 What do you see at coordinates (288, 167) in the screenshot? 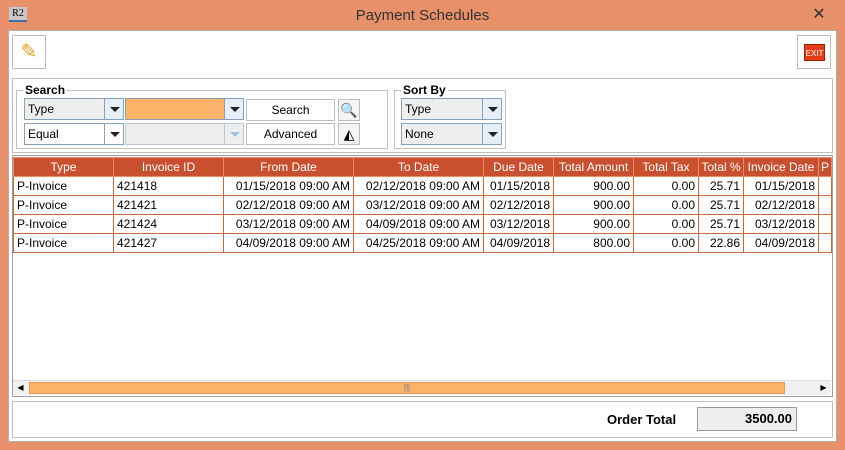
I see `column-header: From Date` at bounding box center [288, 167].